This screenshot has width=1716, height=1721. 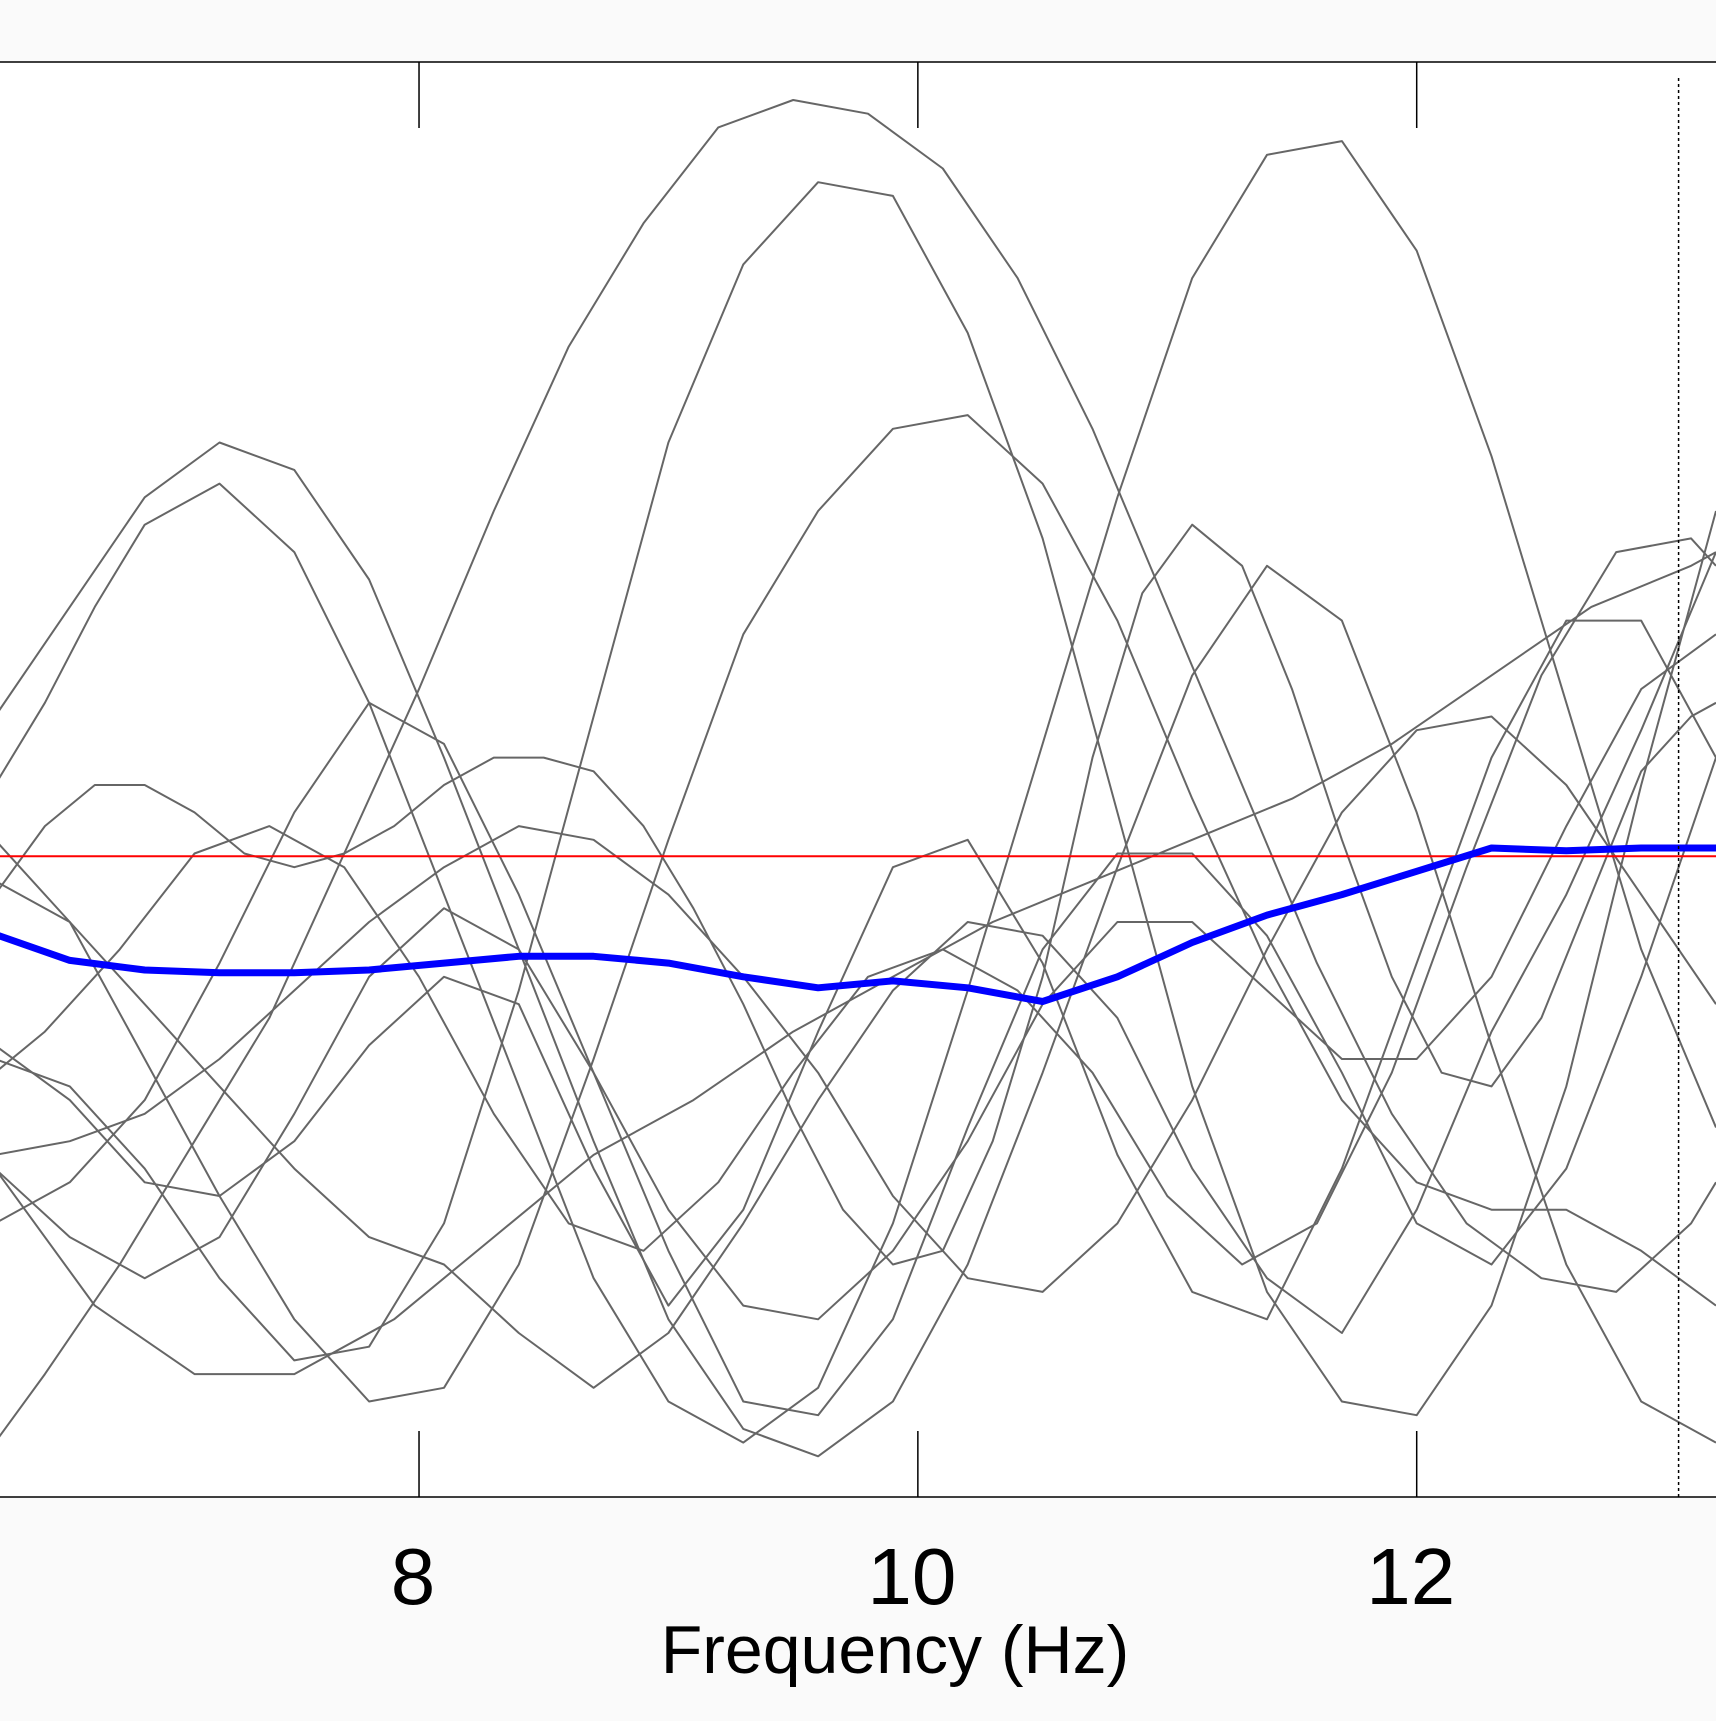 I want to click on x-tick-label-12: 12, so click(x=1410, y=1576).